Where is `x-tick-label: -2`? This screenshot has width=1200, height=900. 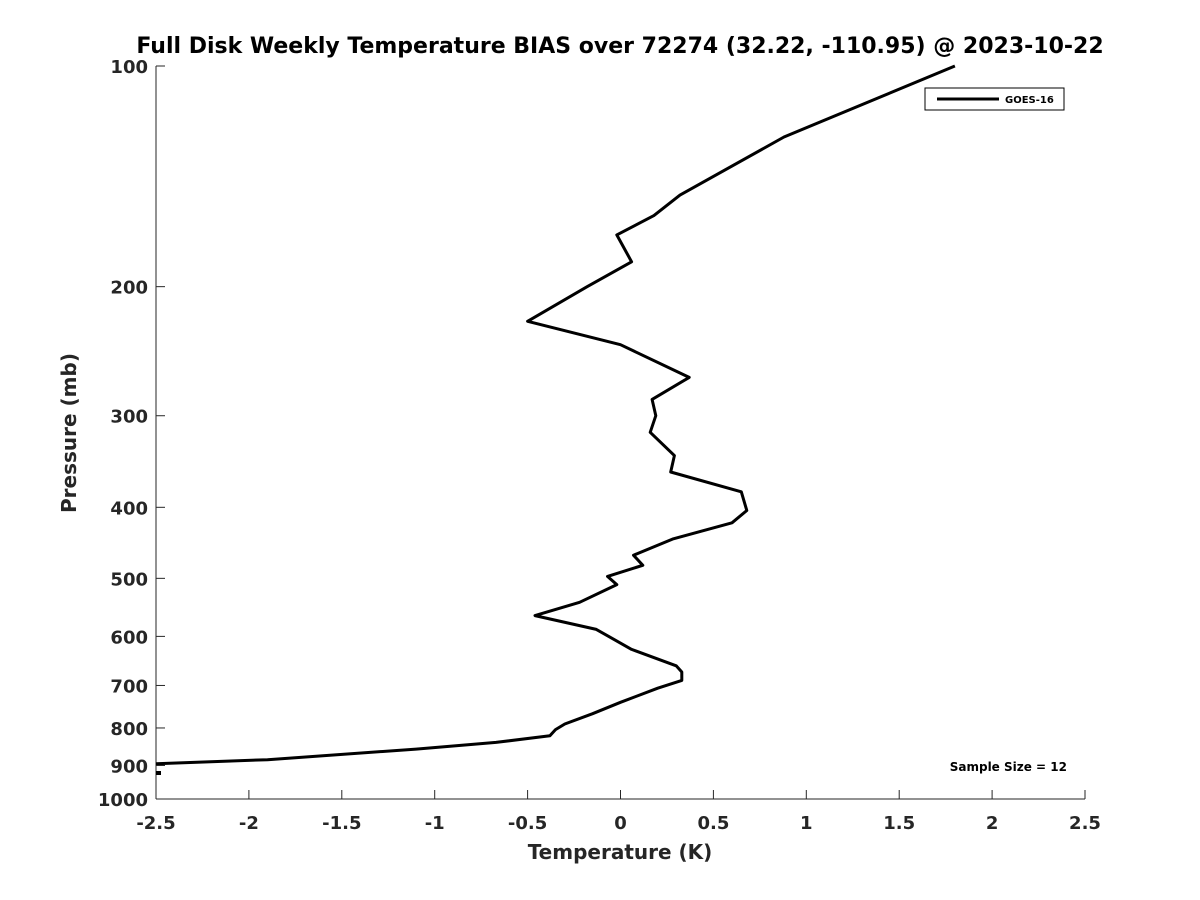 x-tick-label: -2 is located at coordinates (249, 823).